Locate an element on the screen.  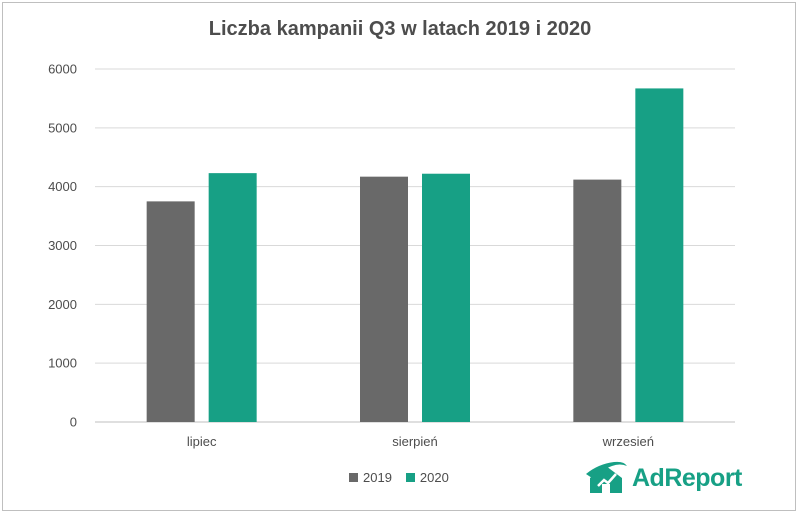
legend: 2019 2020 is located at coordinates (406, 477).